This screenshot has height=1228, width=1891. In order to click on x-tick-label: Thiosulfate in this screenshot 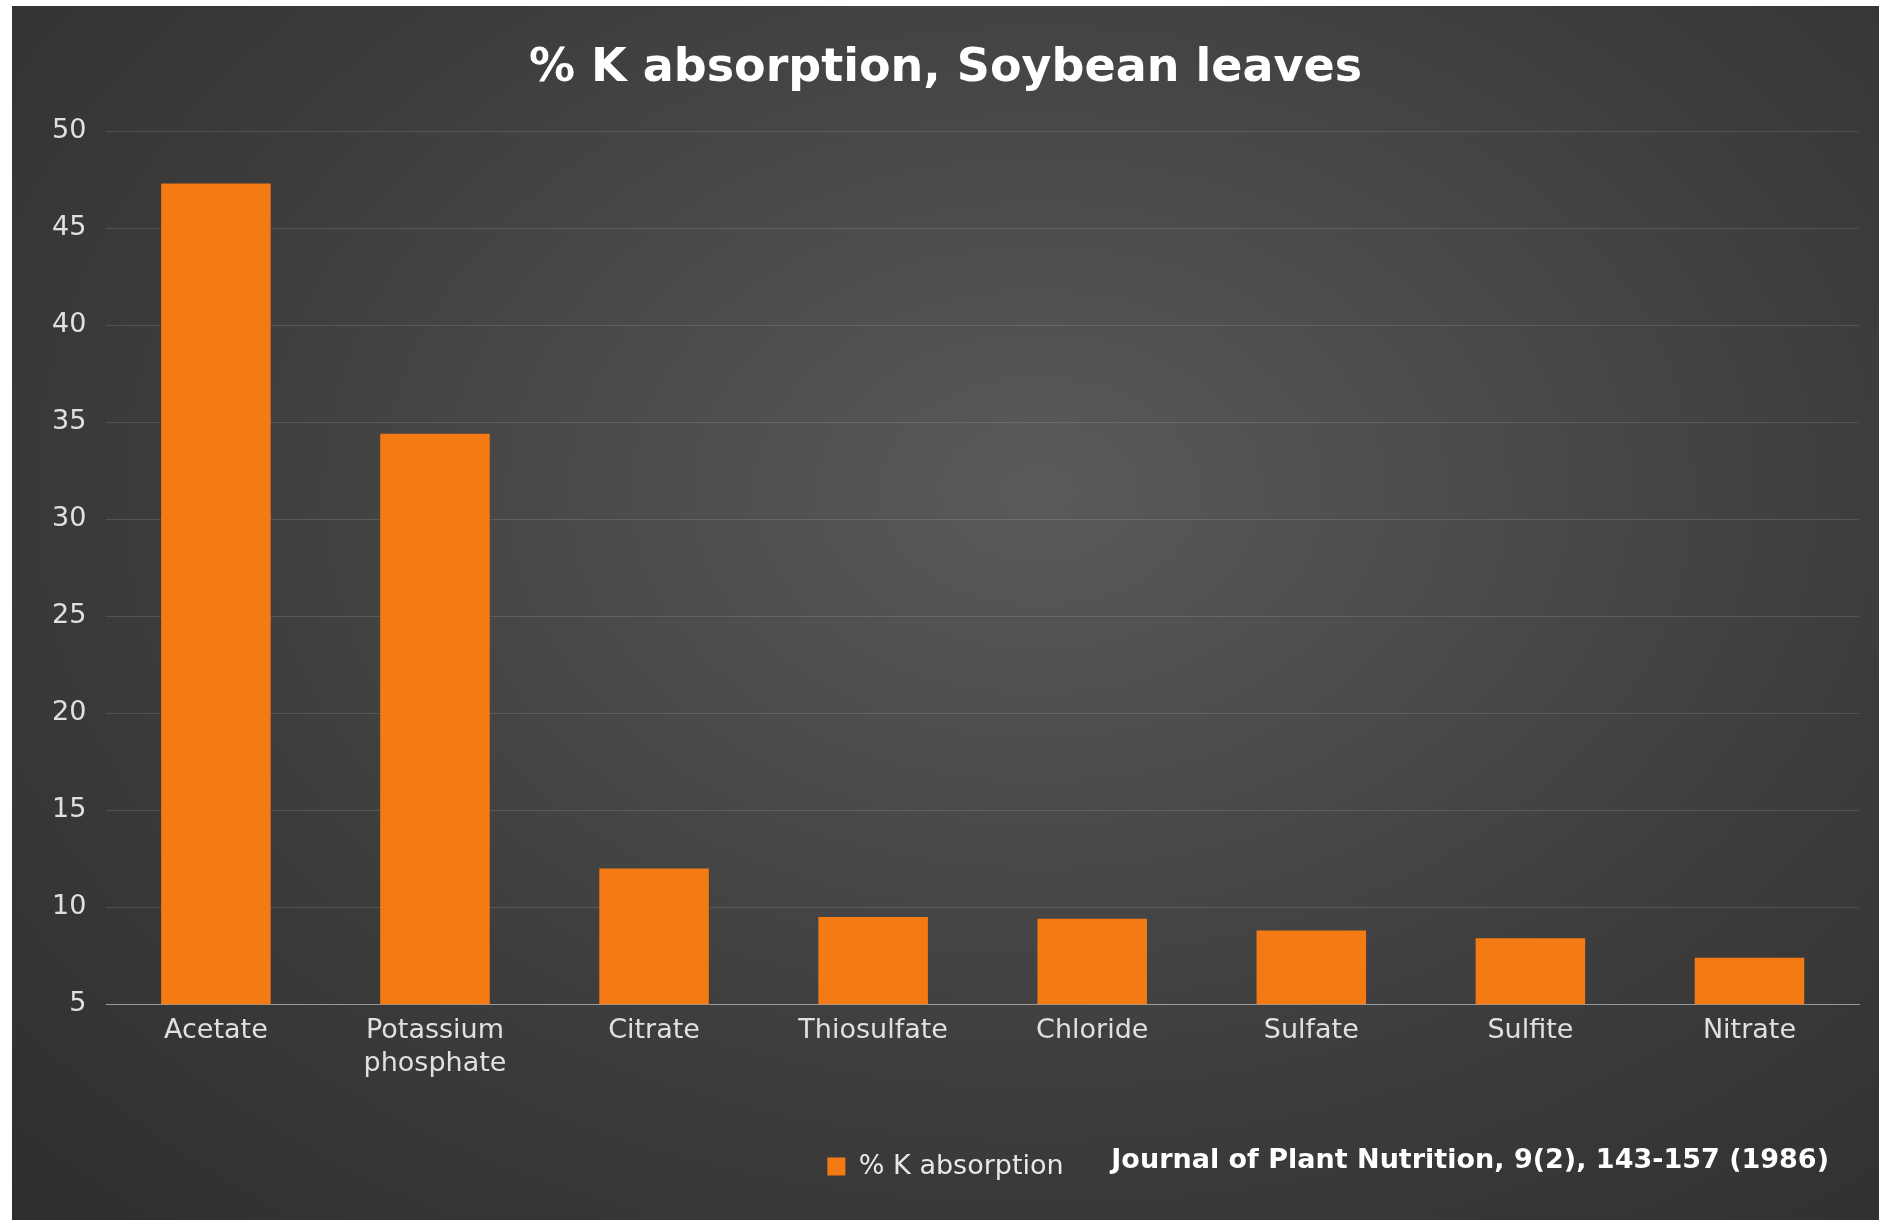, I will do `click(872, 1029)`.